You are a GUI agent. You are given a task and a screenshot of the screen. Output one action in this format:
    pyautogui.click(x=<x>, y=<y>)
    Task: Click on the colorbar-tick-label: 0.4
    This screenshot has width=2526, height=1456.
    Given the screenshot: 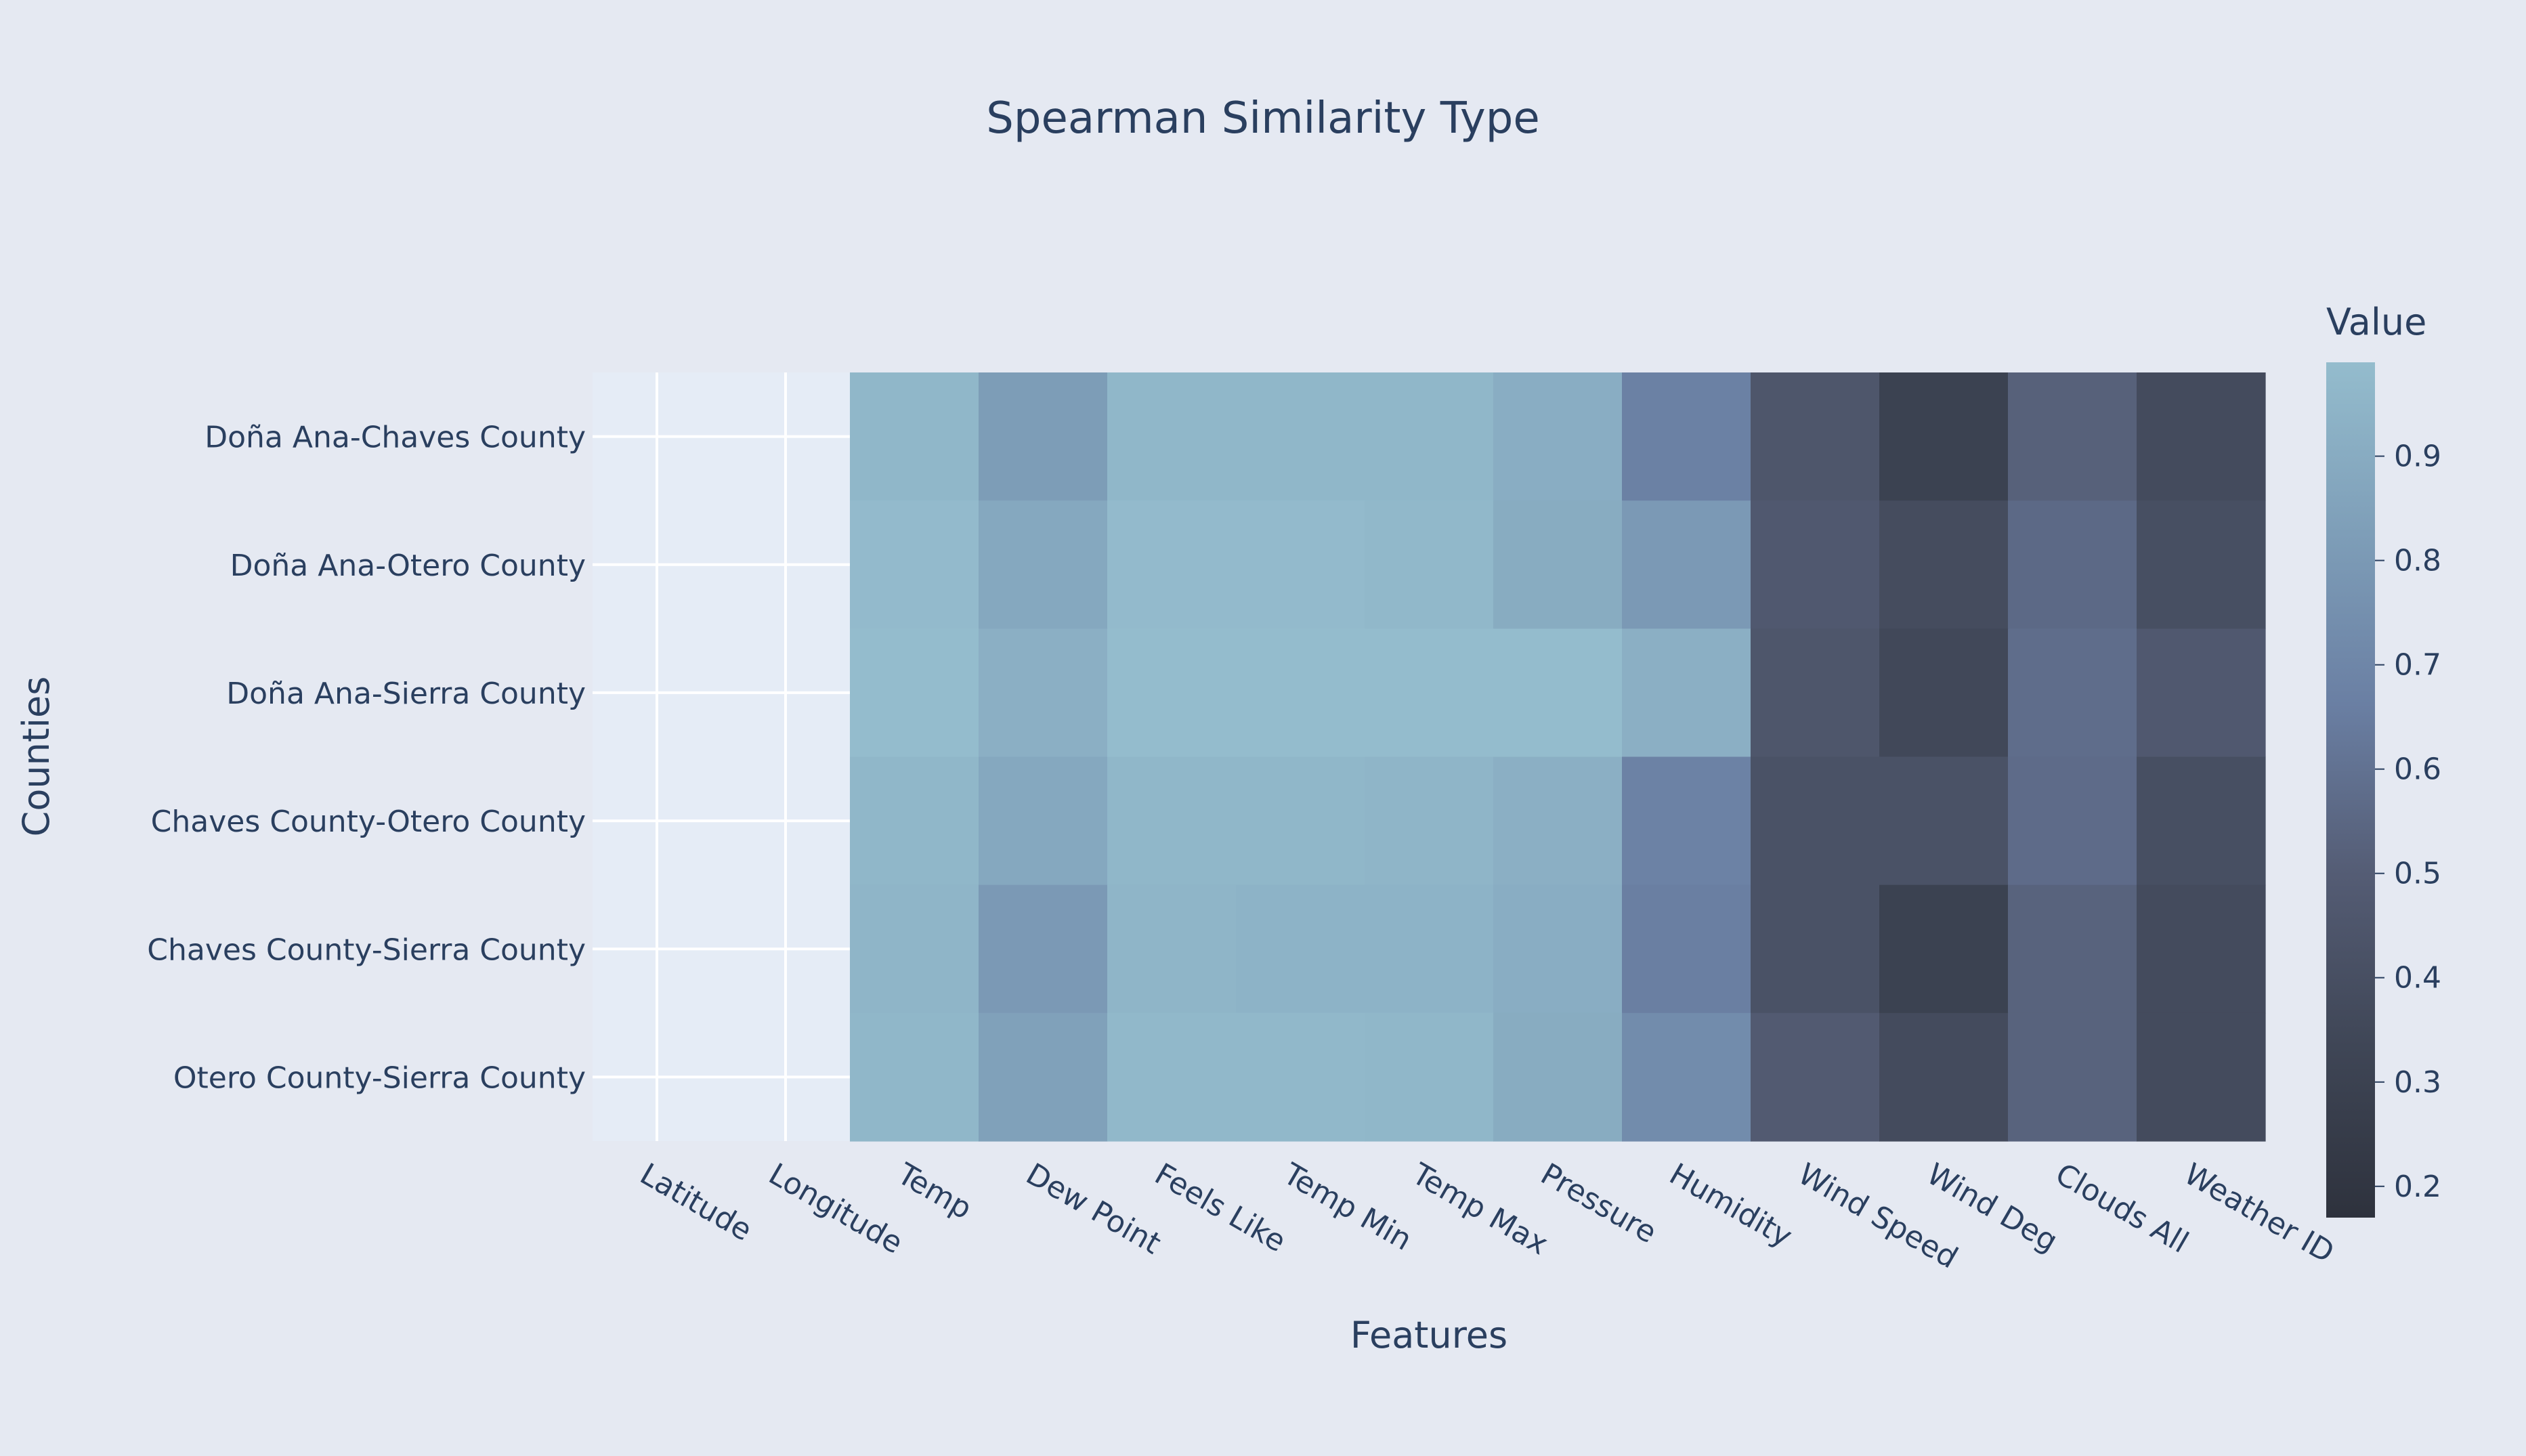 What is the action you would take?
    pyautogui.click(x=2418, y=978)
    